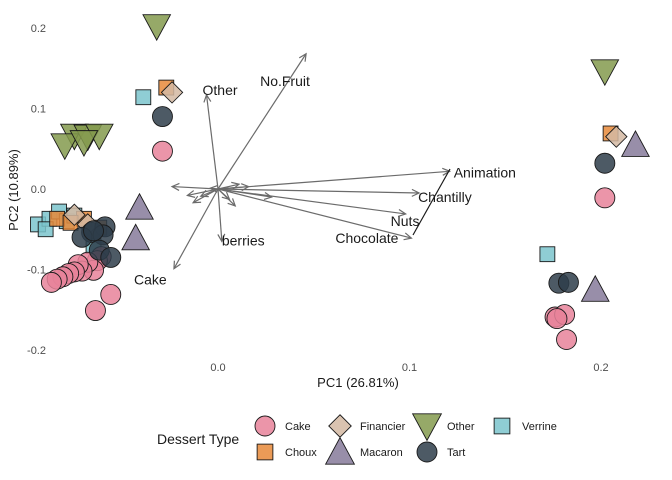 Image resolution: width=672 pixels, height=480 pixels. I want to click on legend-label: Financier, so click(383, 427).